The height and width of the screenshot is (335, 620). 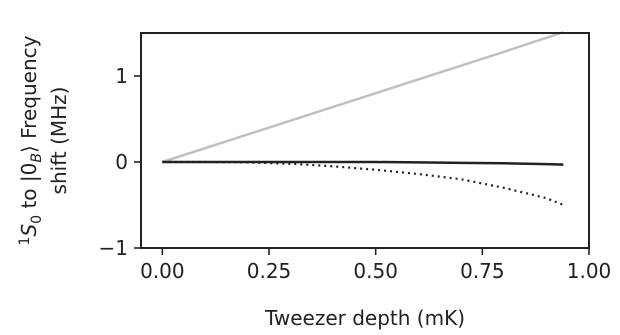 I want to click on y-axis-label-line1: 1S0 to |0B⟩ Frequency, so click(x=31, y=140).